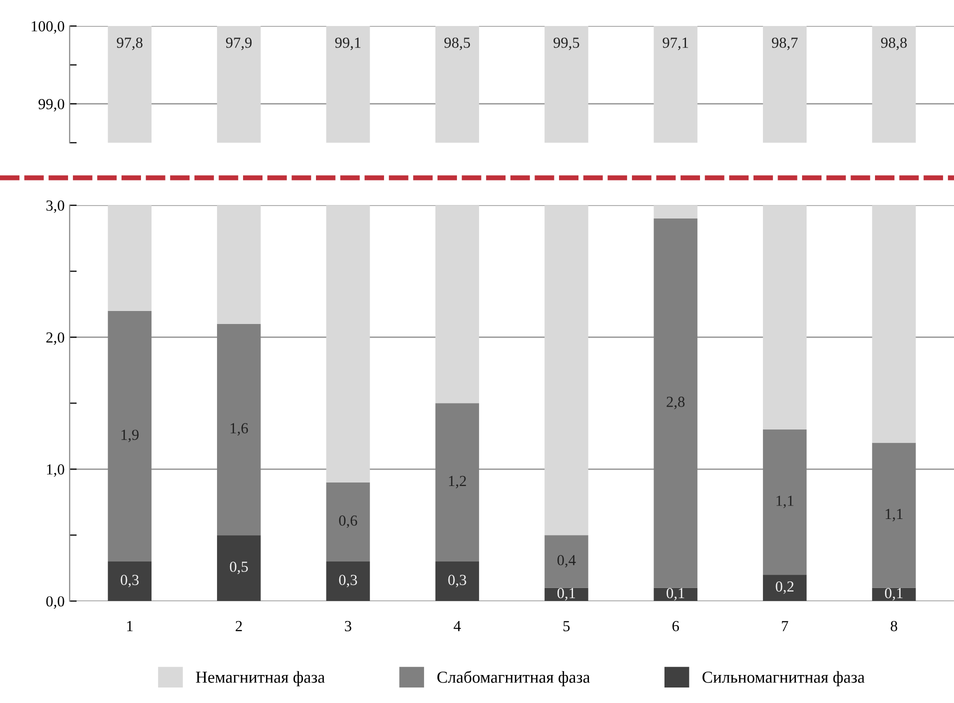  Describe the element at coordinates (783, 678) in the screenshot. I see `legend-label: Сильномагнитная фаза` at that location.